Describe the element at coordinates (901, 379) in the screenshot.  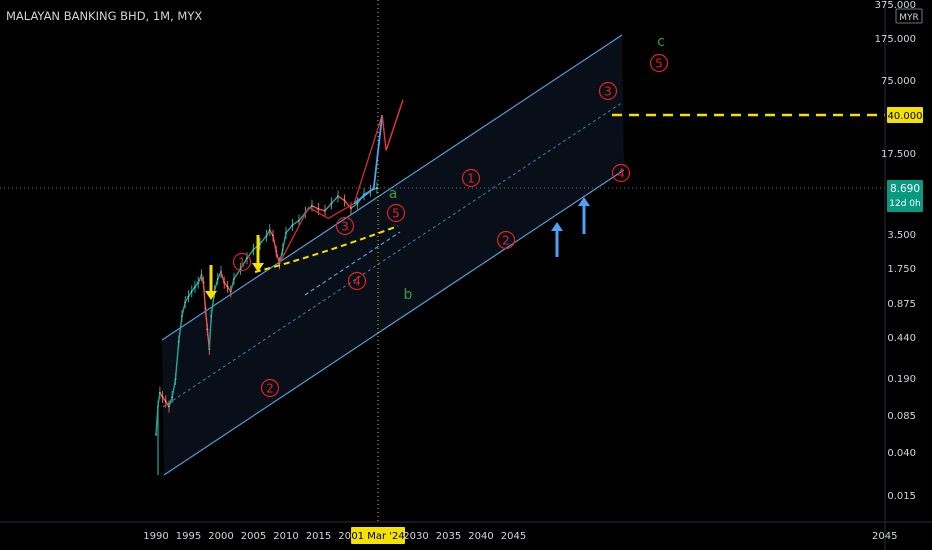
I see `y-tick-label: 0.190` at that location.